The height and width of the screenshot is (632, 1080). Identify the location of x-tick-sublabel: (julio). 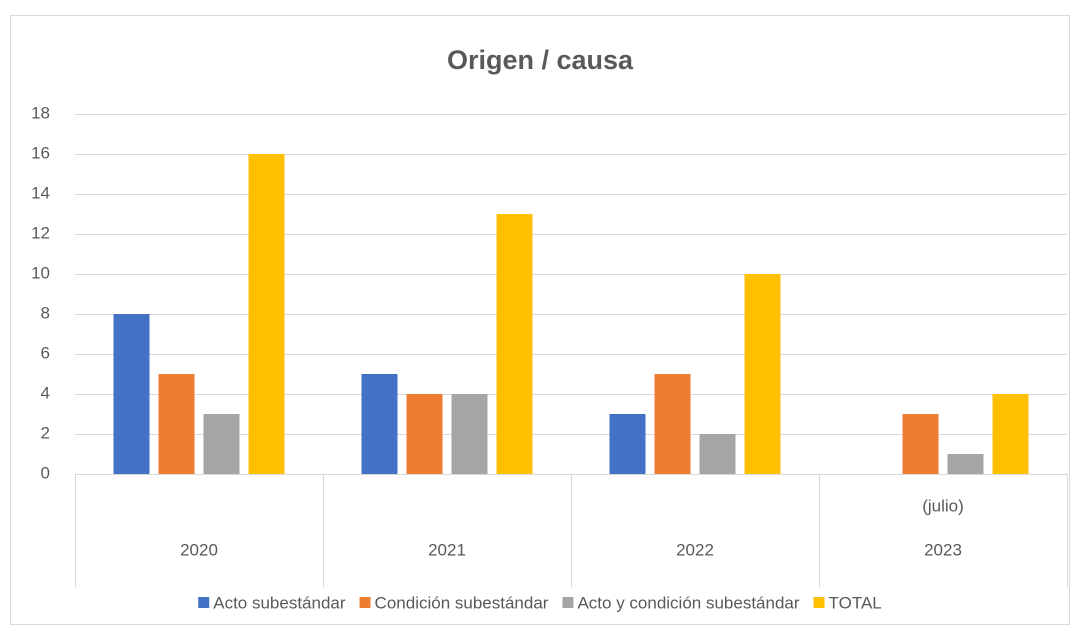
(943, 505).